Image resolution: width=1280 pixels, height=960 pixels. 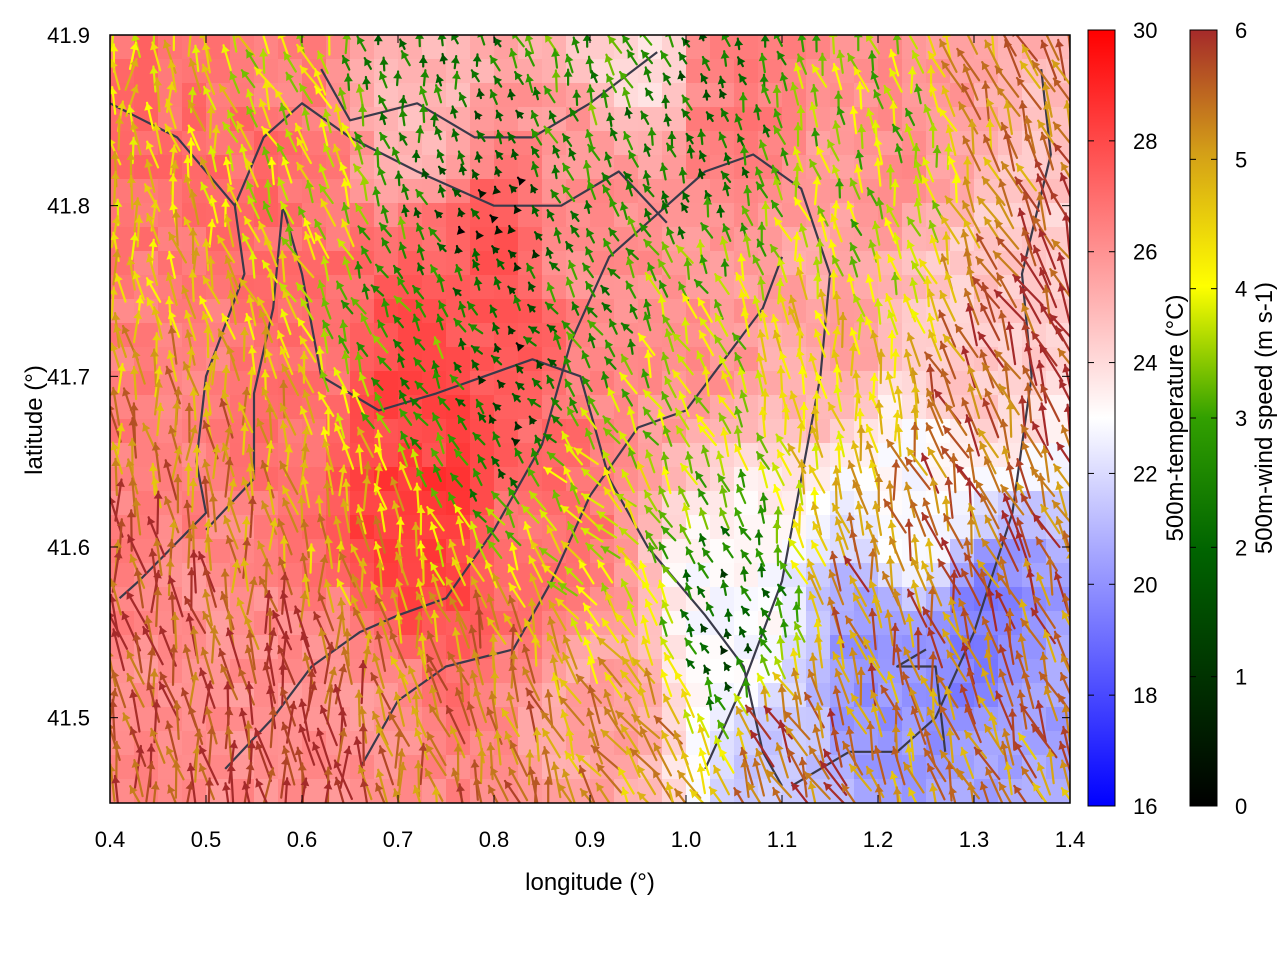 What do you see at coordinates (782, 839) in the screenshot?
I see `x-tick-label: 1.1` at bounding box center [782, 839].